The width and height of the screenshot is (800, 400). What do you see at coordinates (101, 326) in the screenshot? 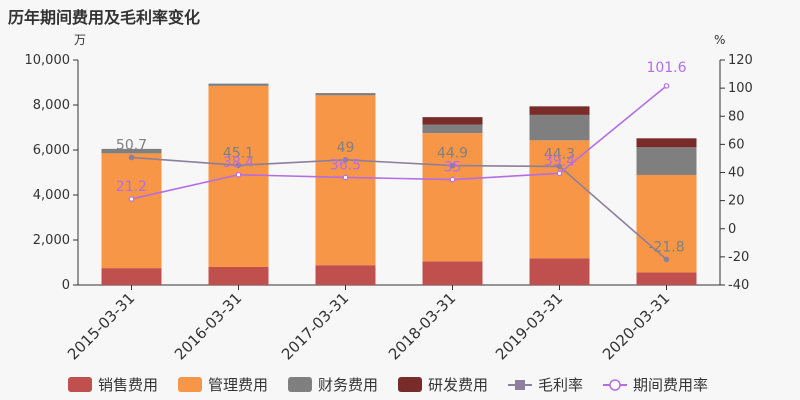
I see `x-tick-label: 2015-03-31` at bounding box center [101, 326].